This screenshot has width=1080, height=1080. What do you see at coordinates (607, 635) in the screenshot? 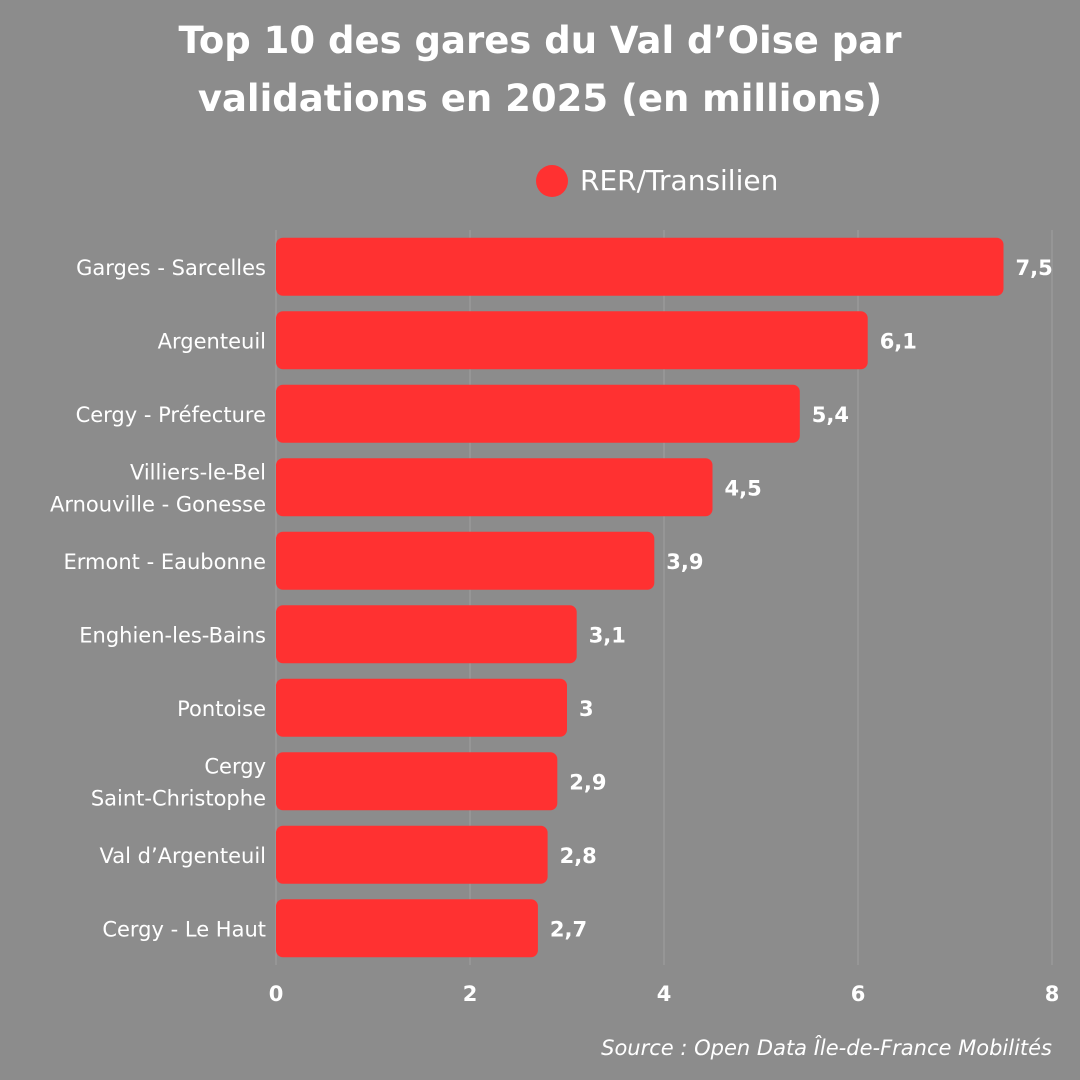
I see `value-label-5: 3,1` at bounding box center [607, 635].